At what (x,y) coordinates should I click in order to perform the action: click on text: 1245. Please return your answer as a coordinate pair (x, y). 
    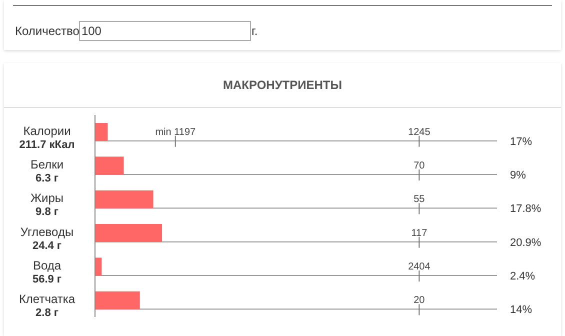
    Looking at the image, I should click on (419, 132).